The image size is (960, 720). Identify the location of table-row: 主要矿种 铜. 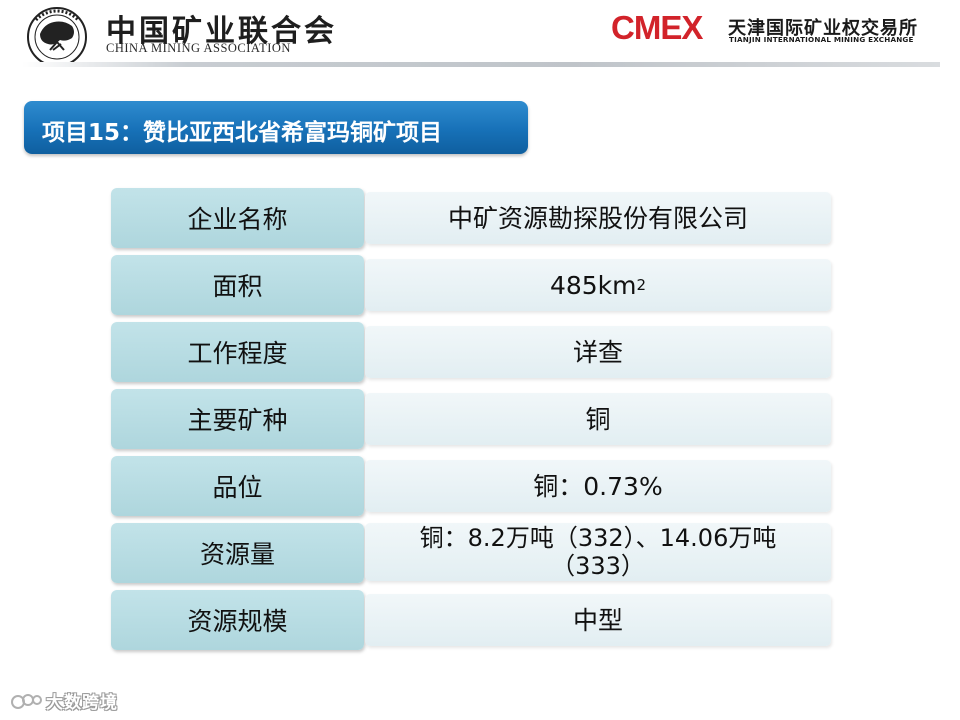
(471, 419).